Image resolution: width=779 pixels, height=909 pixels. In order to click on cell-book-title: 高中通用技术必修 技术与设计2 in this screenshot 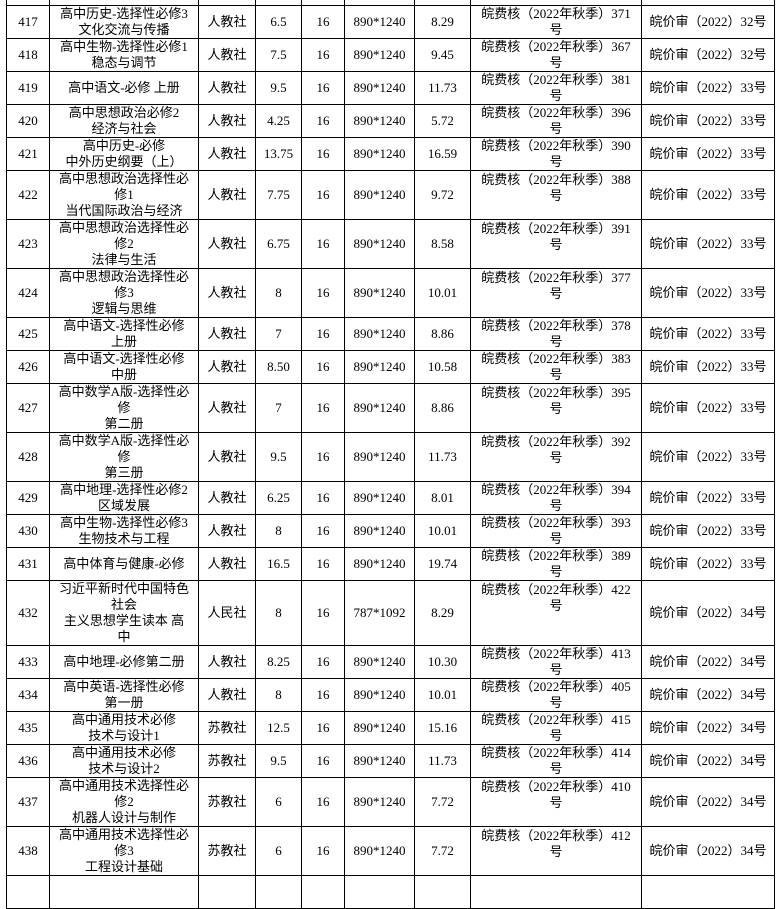, I will do `click(124, 761)`.